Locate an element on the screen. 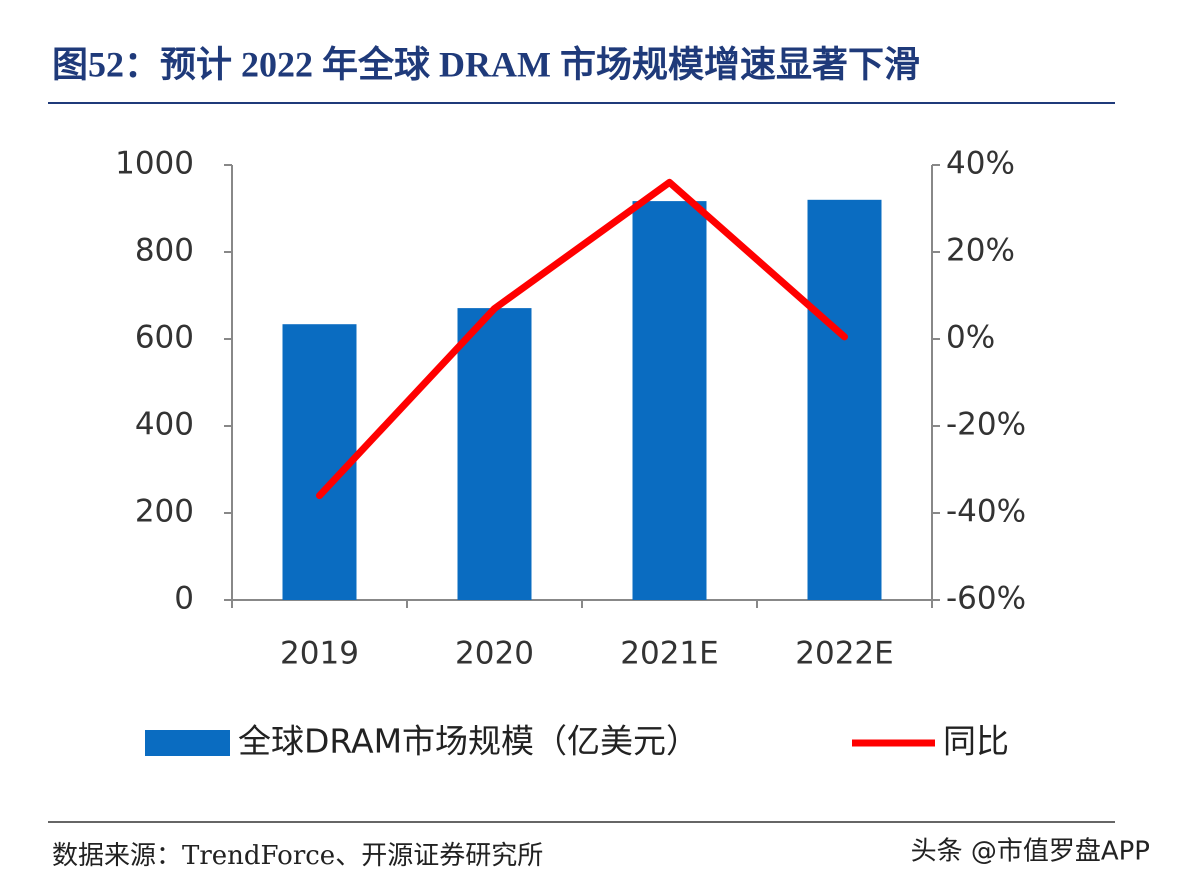 This screenshot has width=1180, height=892. y-tick-label: 800 is located at coordinates (164, 251).